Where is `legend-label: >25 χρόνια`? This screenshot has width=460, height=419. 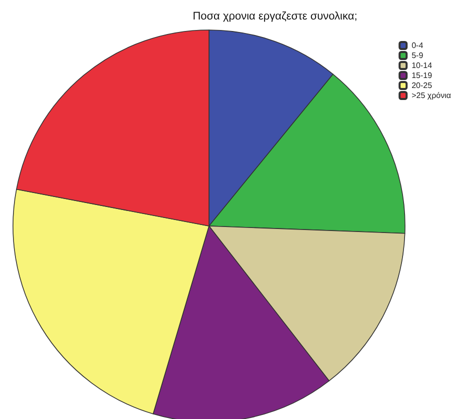
legend-label: >25 χρόνια is located at coordinates (432, 95).